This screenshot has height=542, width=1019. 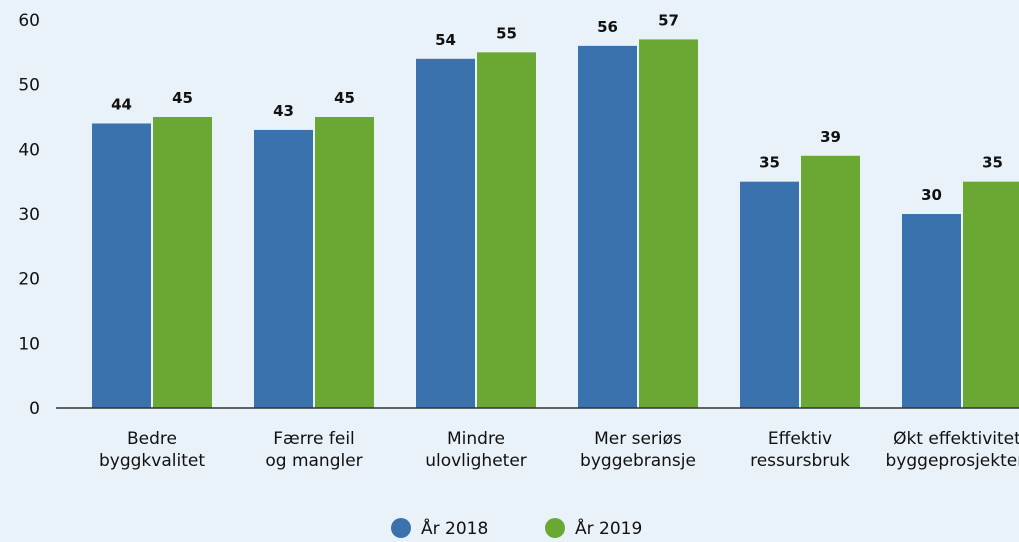 I want to click on y-tick-label: 60, so click(x=29, y=21).